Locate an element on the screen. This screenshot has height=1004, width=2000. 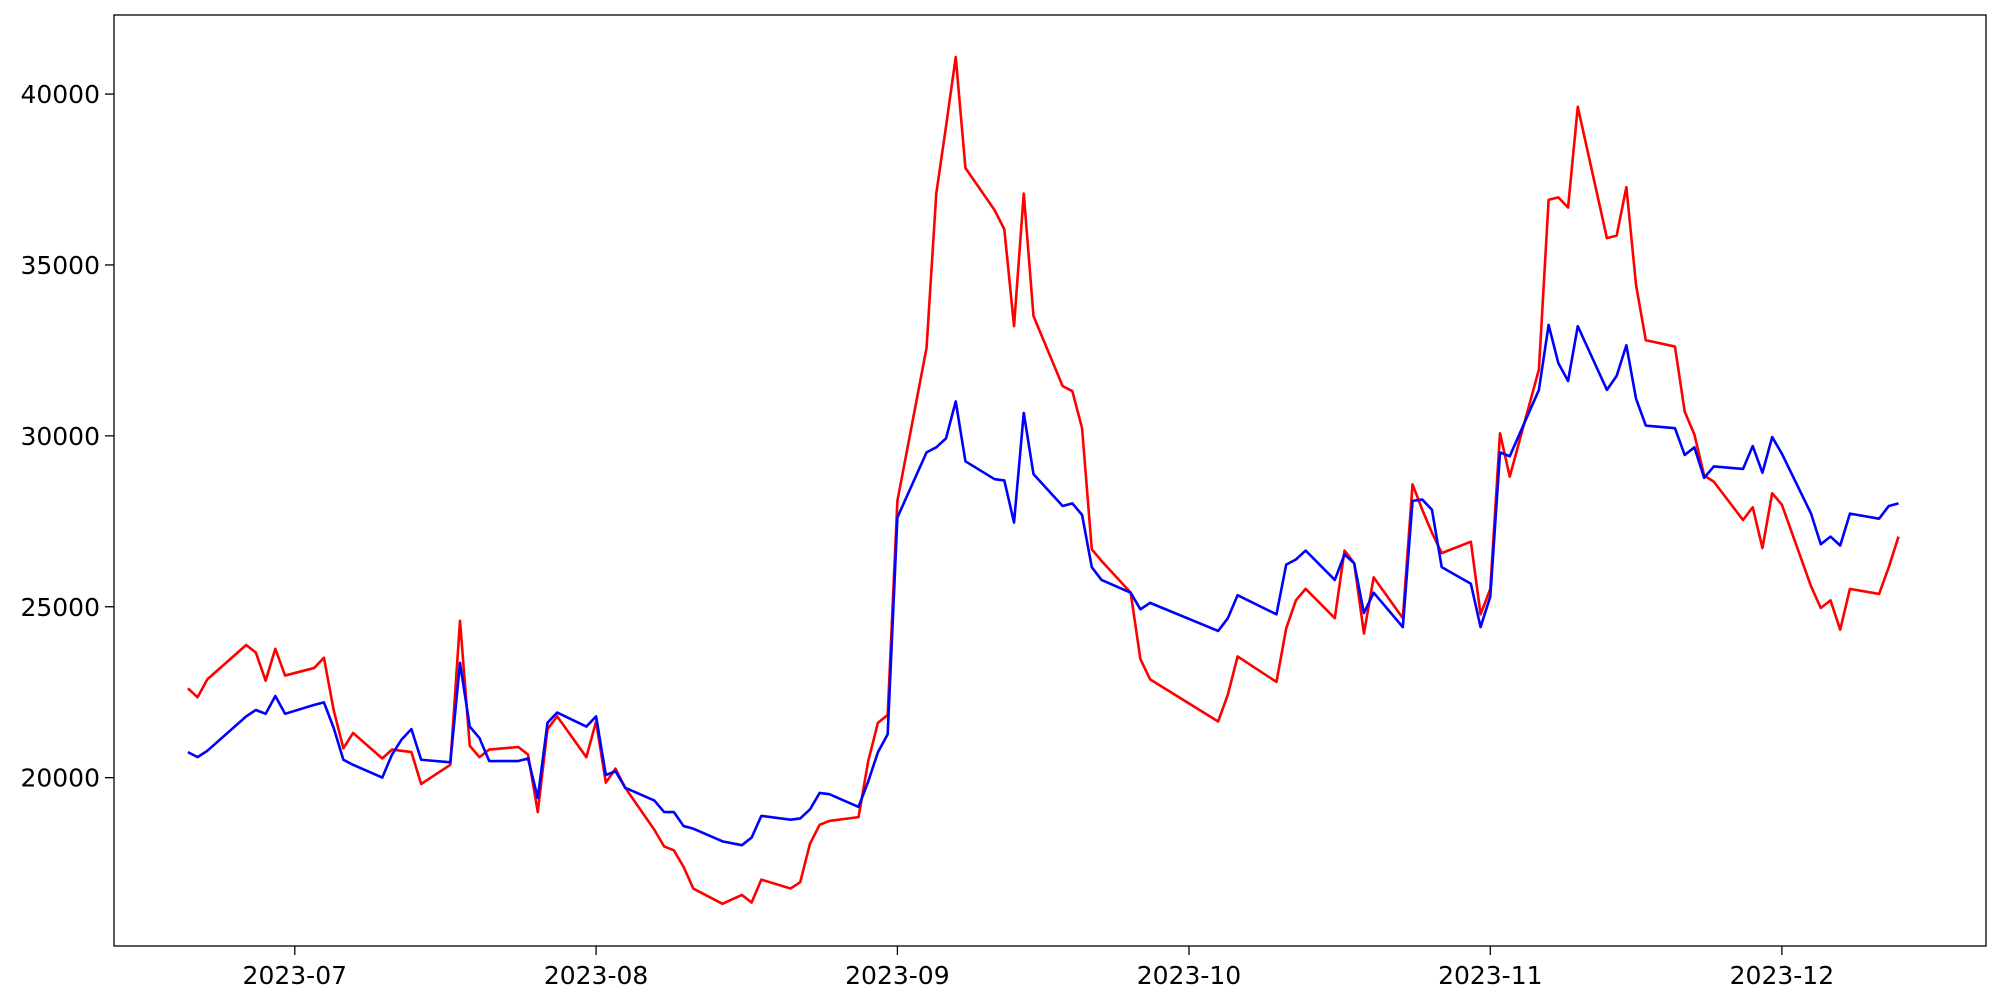
x-tick-label: 2023-12 is located at coordinates (1782, 975).